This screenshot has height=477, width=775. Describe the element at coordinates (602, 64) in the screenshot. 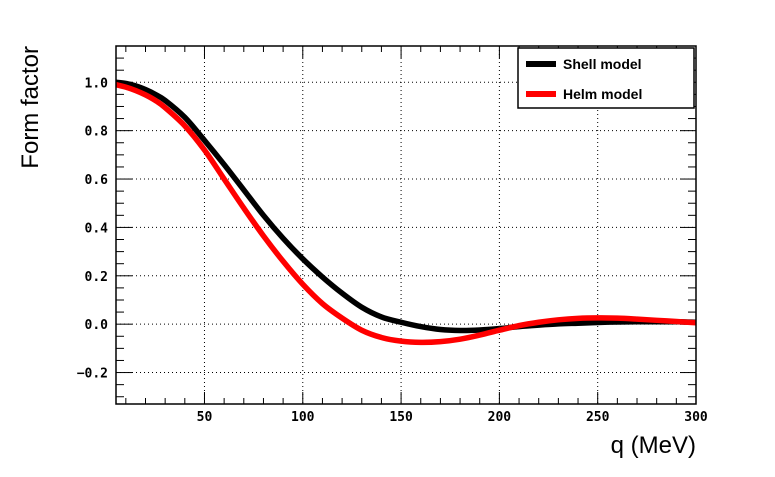

I see `legend-label-shell-model: Shell model` at that location.